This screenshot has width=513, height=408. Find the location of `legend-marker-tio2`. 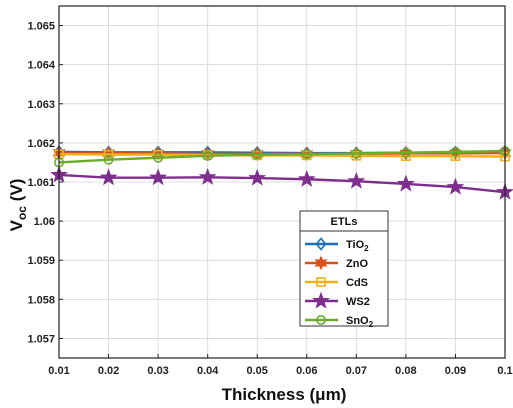

legend-marker-tio2 is located at coordinates (321, 244).